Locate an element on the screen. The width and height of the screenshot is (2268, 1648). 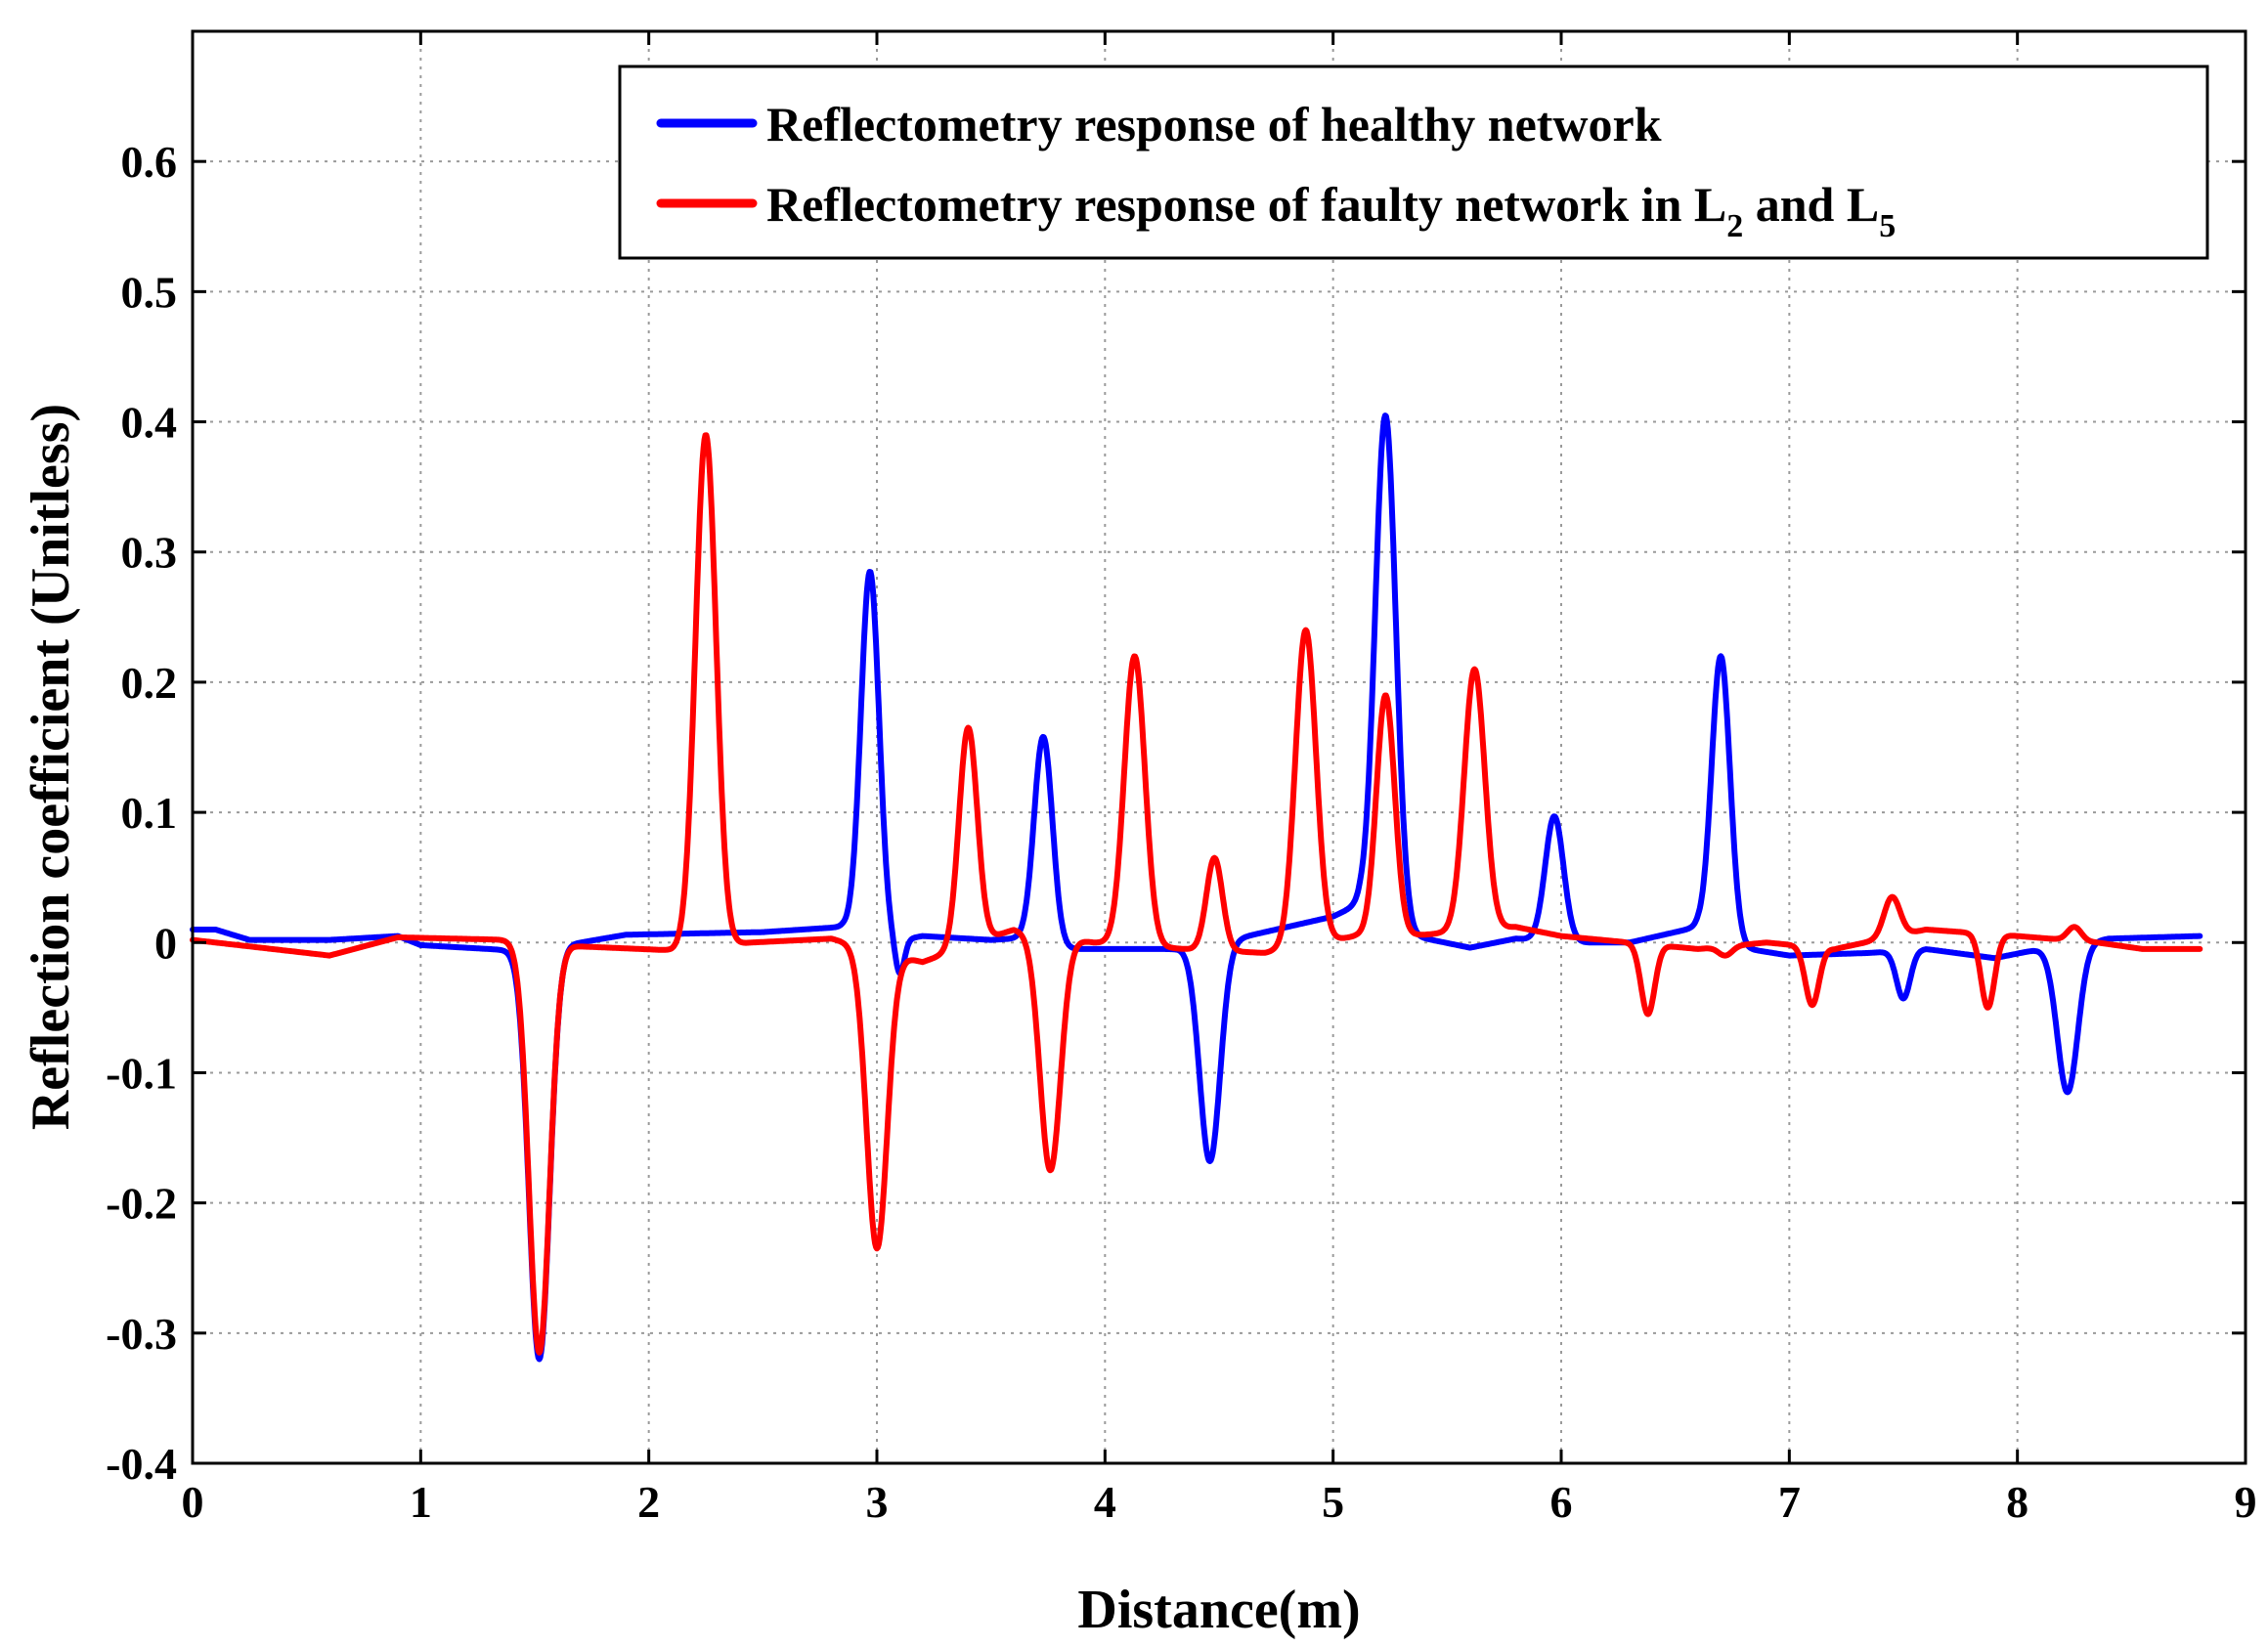
x-tick-label: 5 is located at coordinates (1333, 1502).